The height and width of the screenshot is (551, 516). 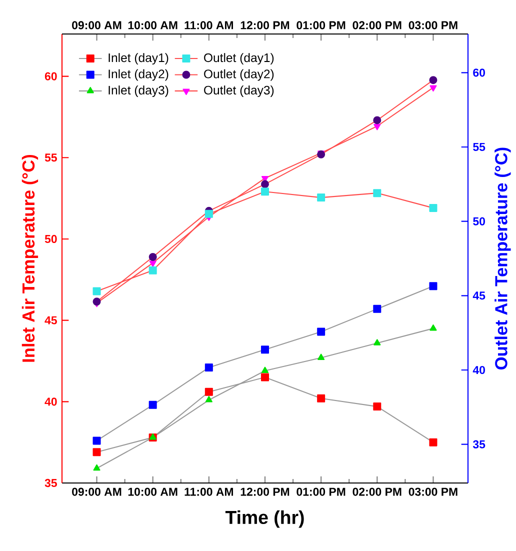 What do you see at coordinates (478, 370) in the screenshot?
I see `y2-tick-label: 40` at bounding box center [478, 370].